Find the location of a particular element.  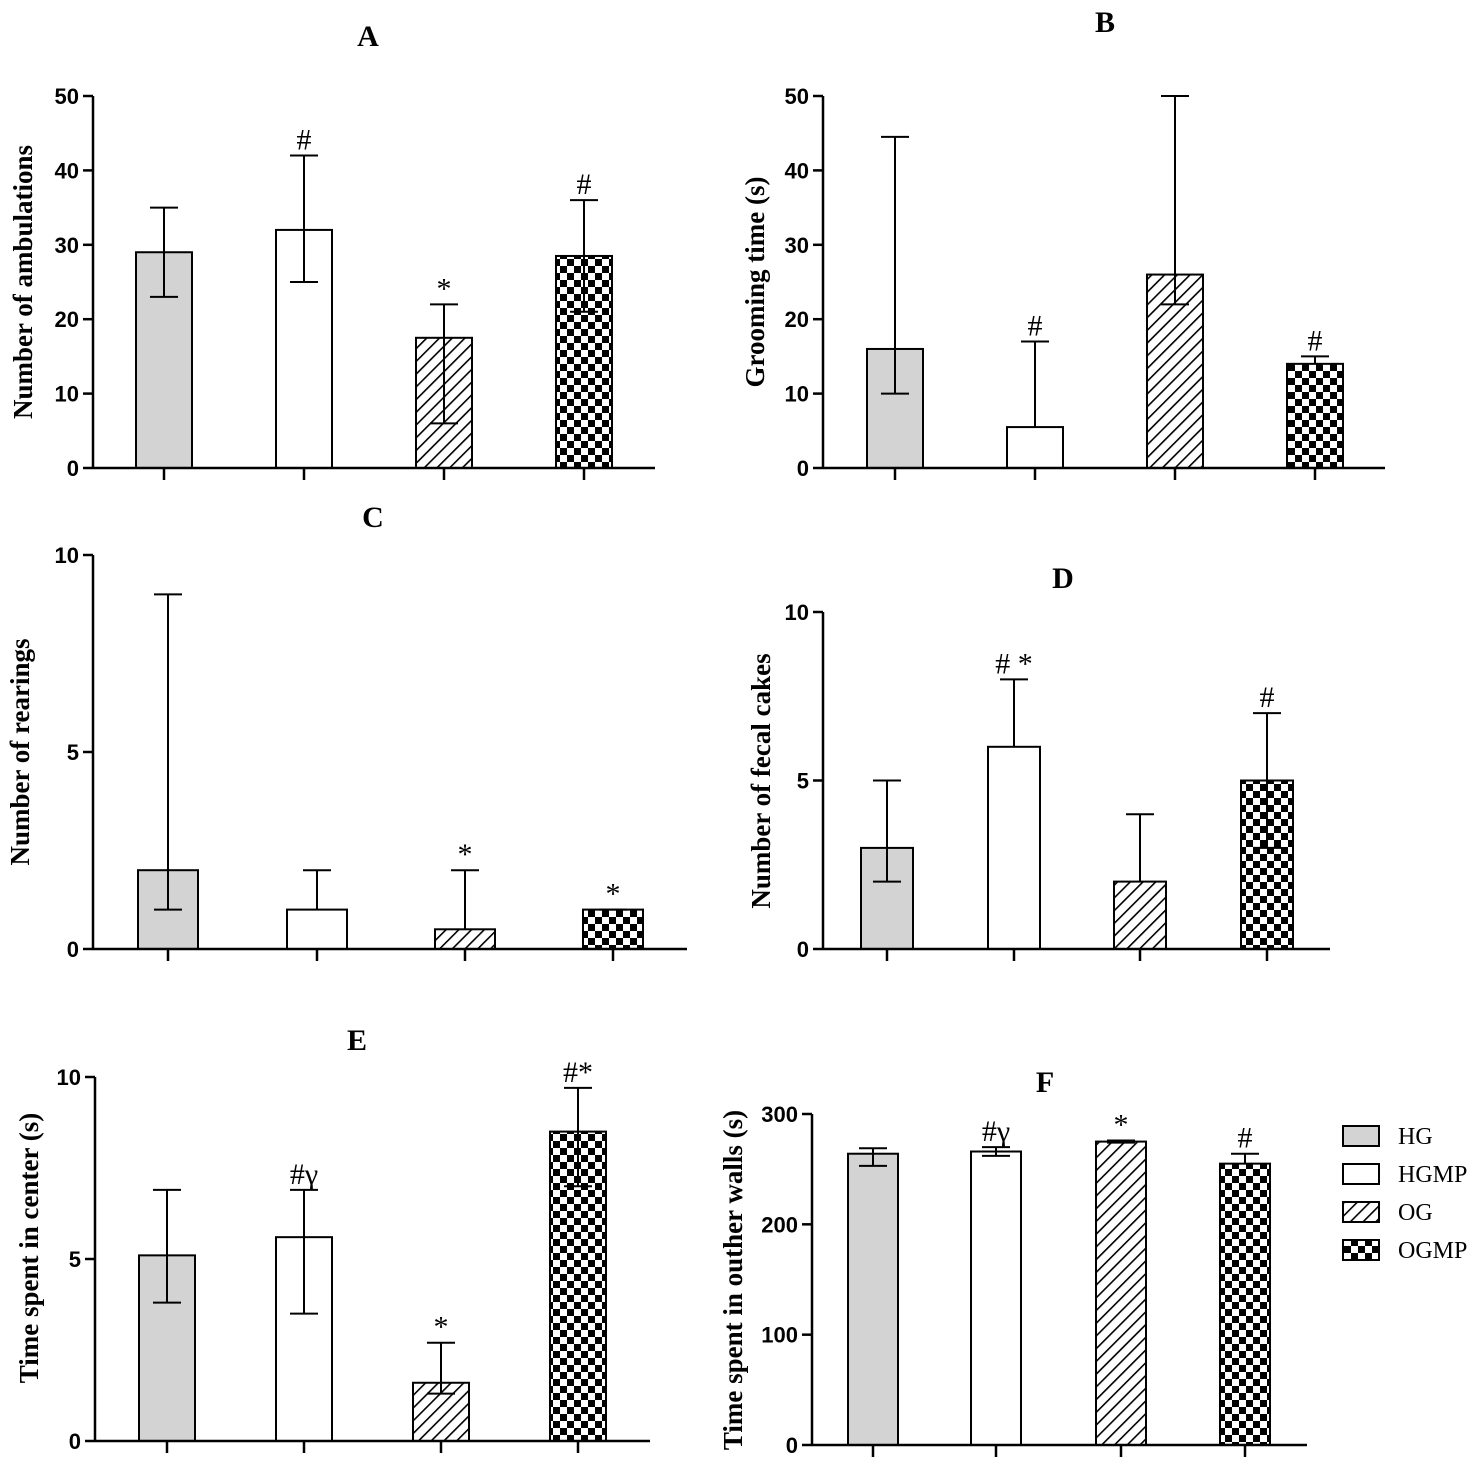

panel-f-bar-og is located at coordinates (1121, 1293).